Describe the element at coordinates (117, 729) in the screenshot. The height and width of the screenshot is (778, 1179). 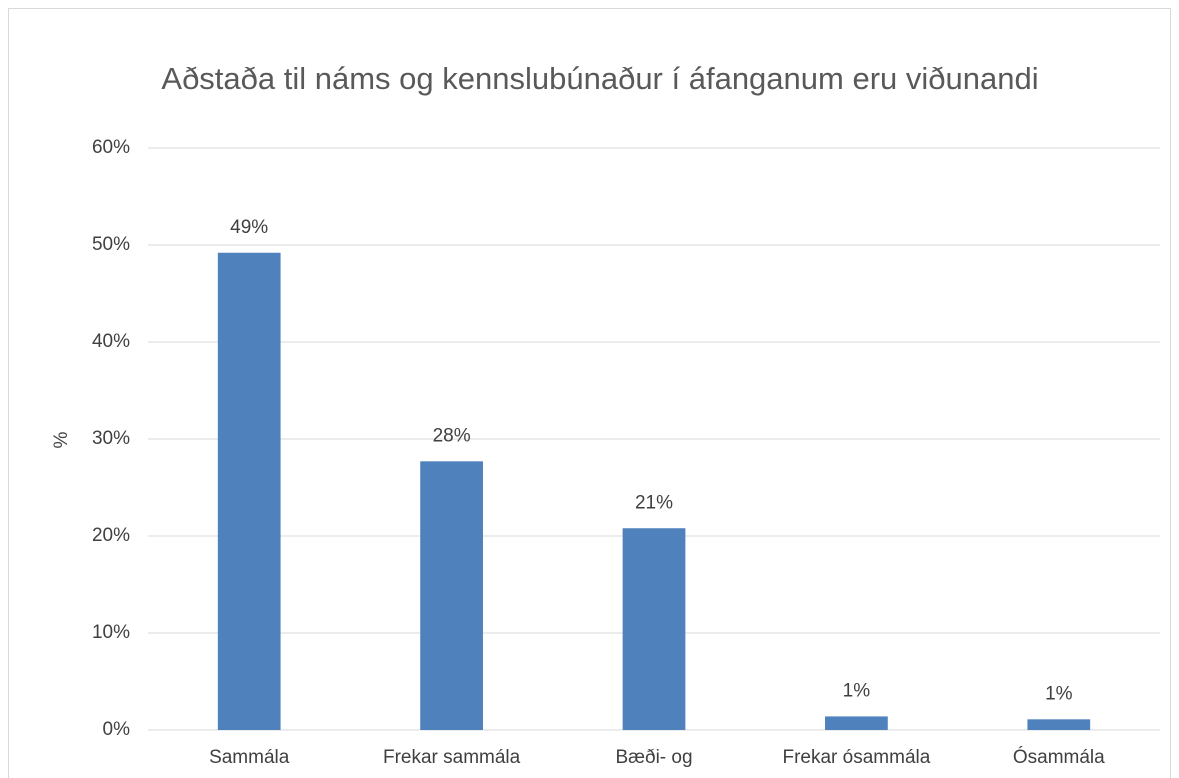
I see `y-tick-label: 0%` at that location.